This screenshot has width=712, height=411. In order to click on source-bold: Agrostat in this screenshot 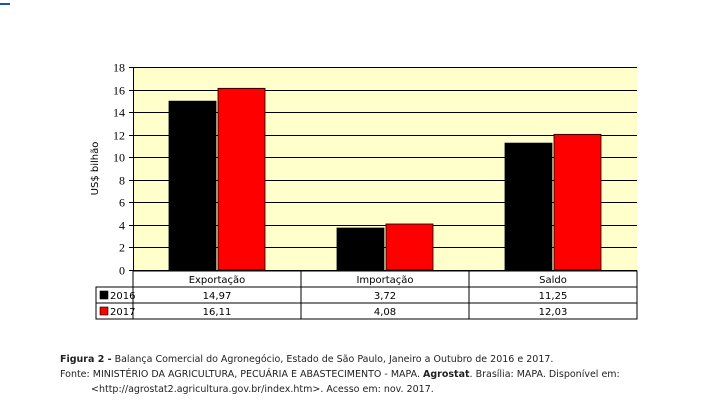, I will do `click(446, 374)`.